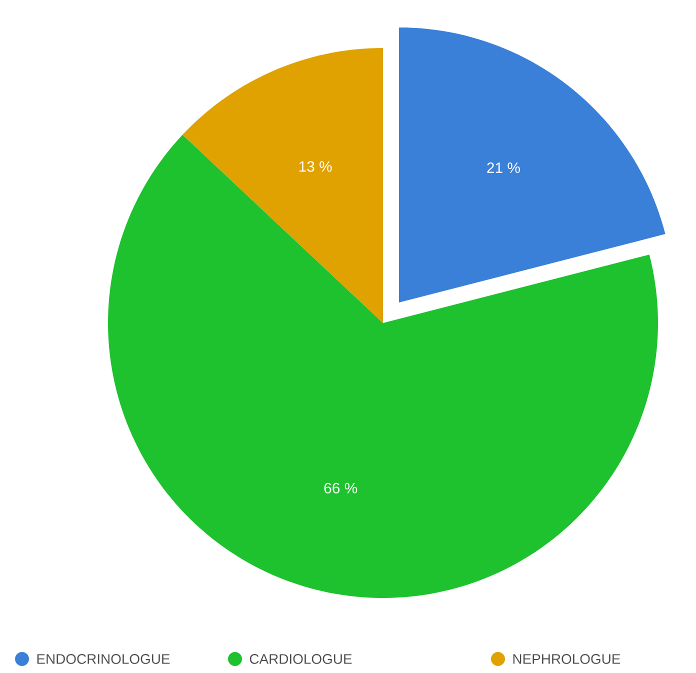 This screenshot has height=673, width=696. What do you see at coordinates (566, 659) in the screenshot?
I see `legend-label: NEPHROLOGUE` at bounding box center [566, 659].